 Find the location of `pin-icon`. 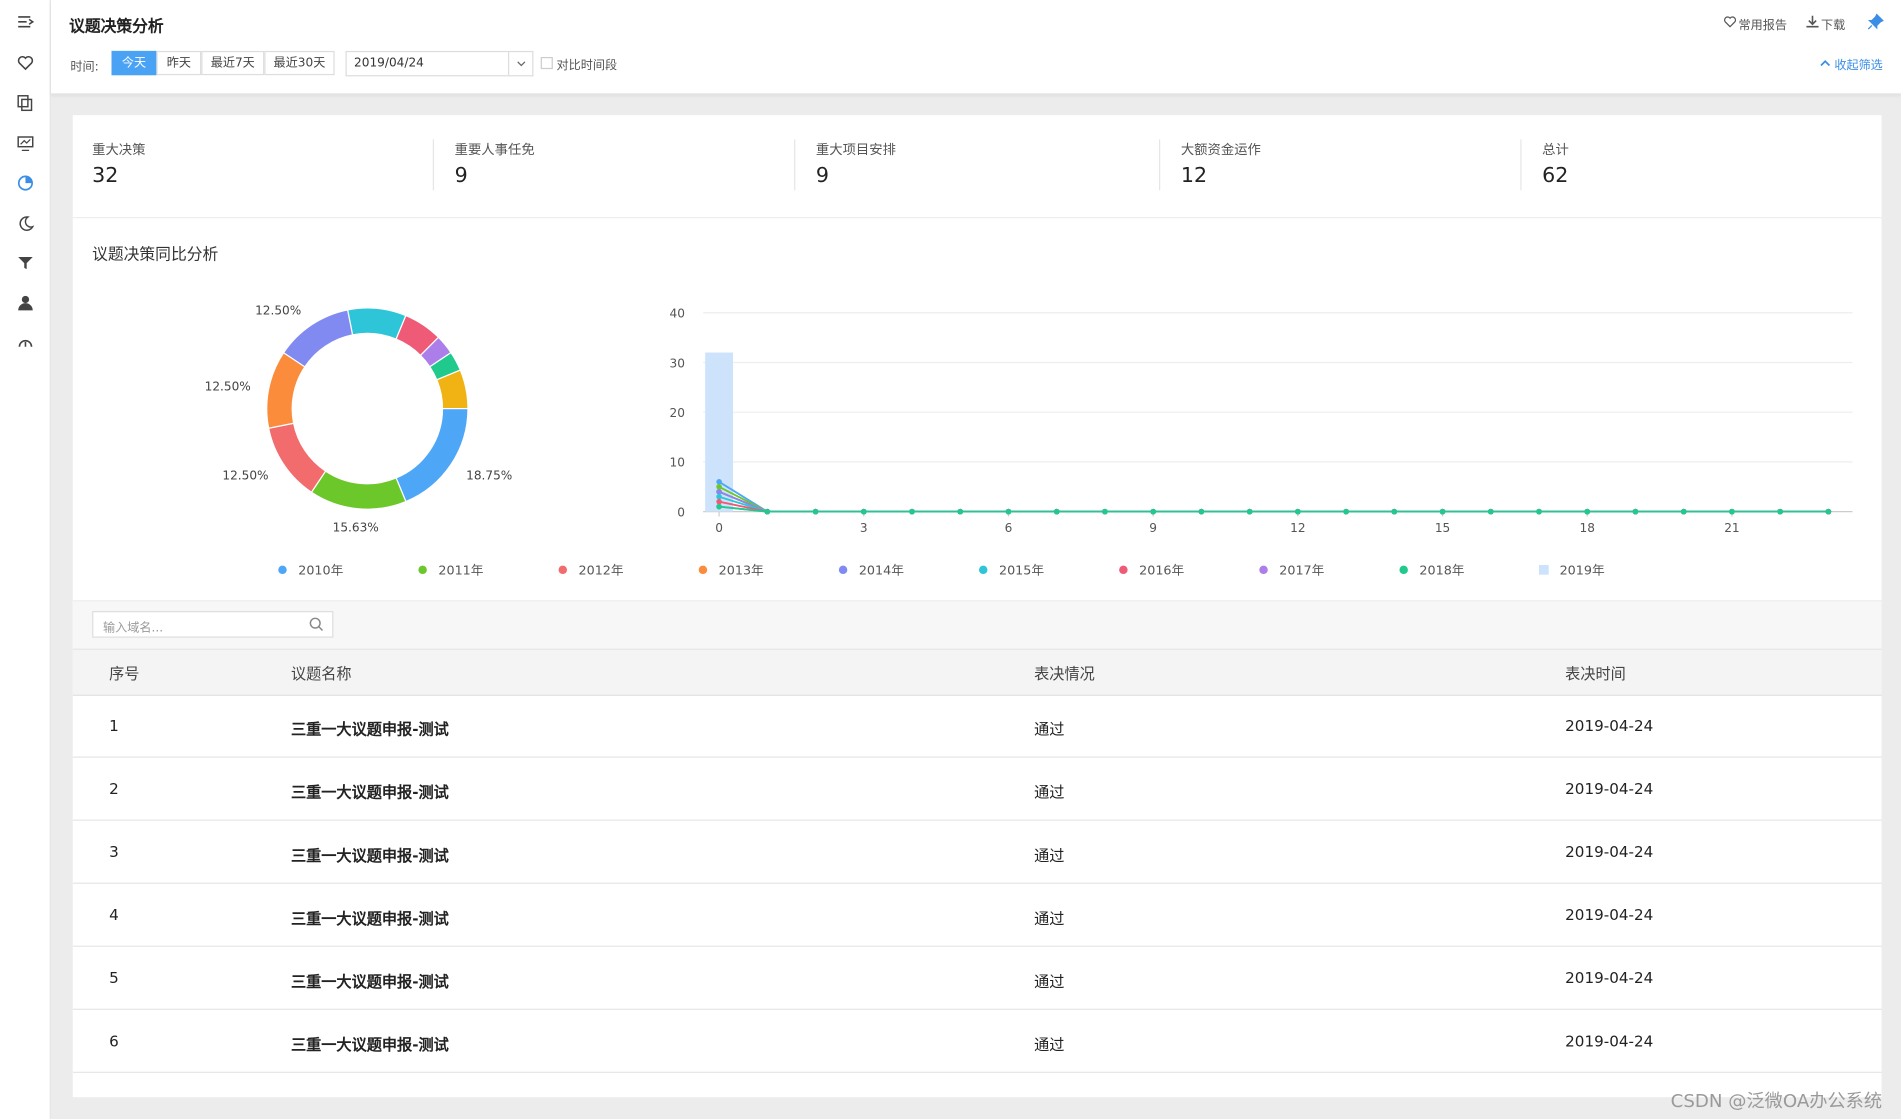

pin-icon is located at coordinates (1875, 21).